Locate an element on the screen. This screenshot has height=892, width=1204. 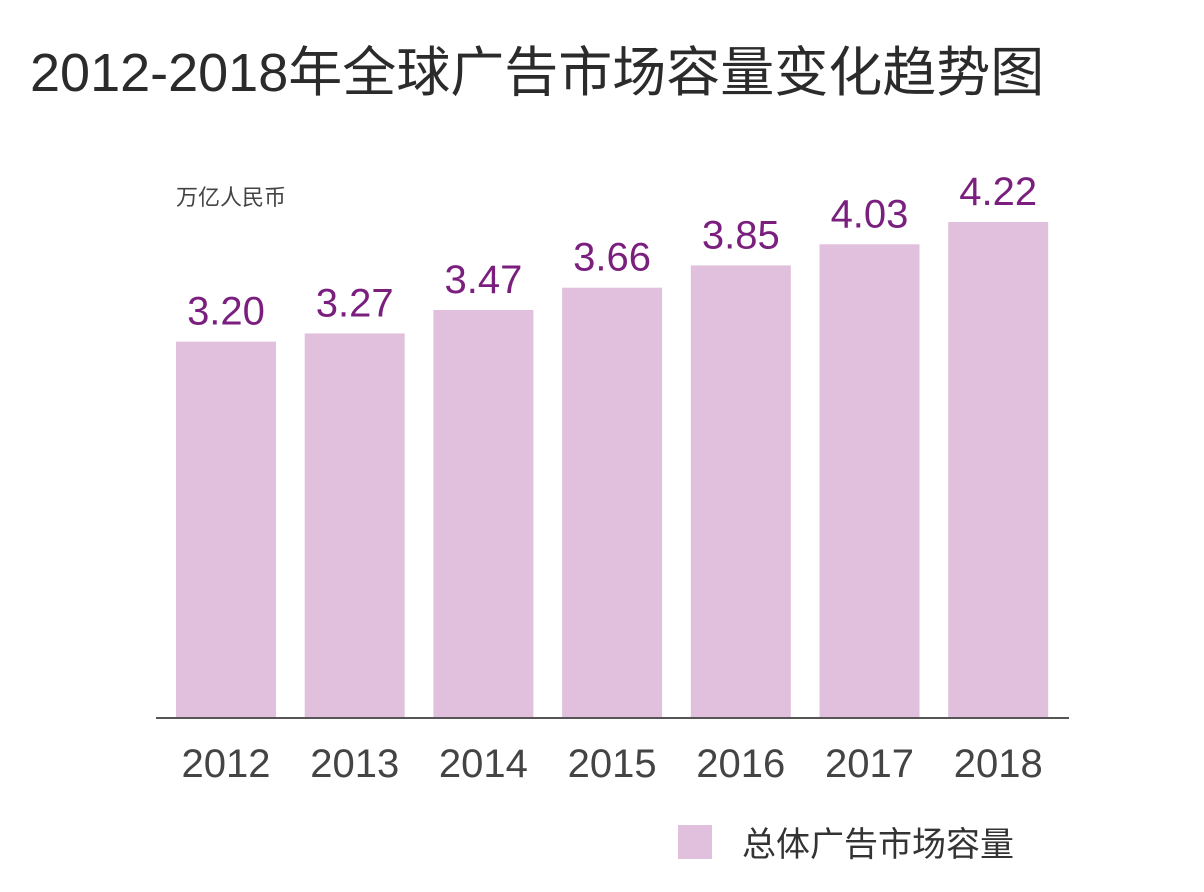
x-tick-label-2018: 2018 is located at coordinates (998, 764).